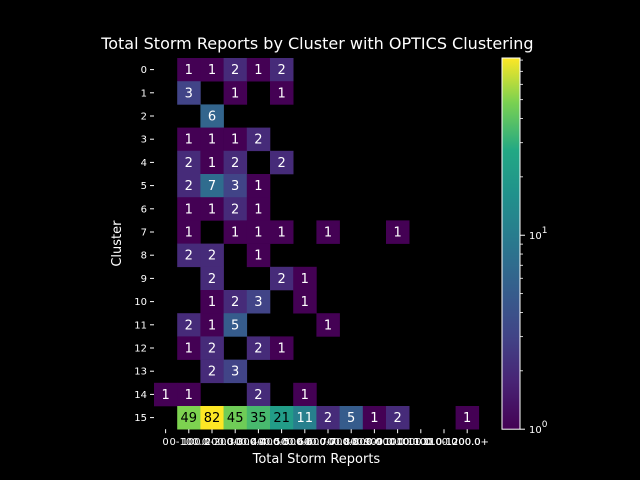  What do you see at coordinates (524, 246) in the screenshot?
I see `colorbar: 100 101` at bounding box center [524, 246].